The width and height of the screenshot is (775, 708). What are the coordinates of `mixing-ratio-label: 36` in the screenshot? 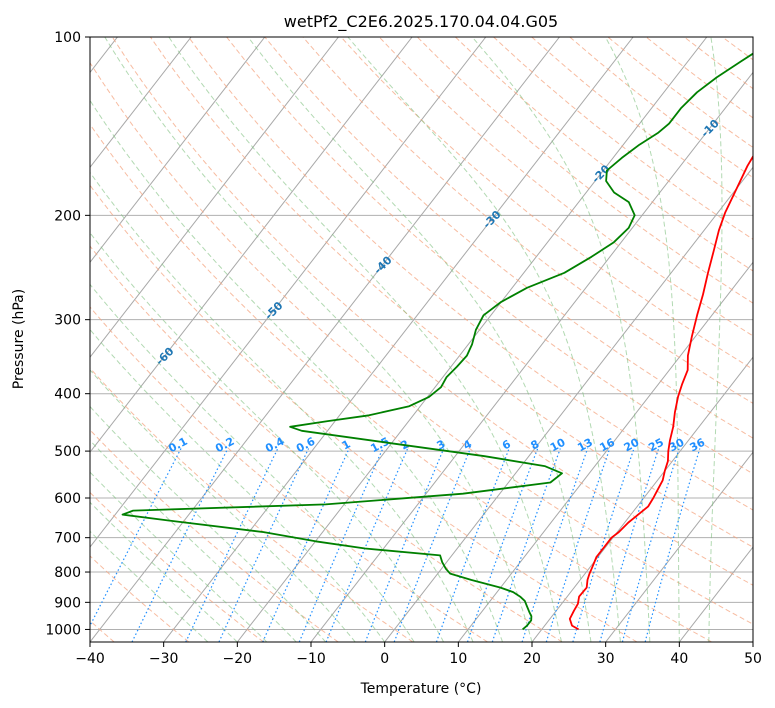 It's located at (698, 445).